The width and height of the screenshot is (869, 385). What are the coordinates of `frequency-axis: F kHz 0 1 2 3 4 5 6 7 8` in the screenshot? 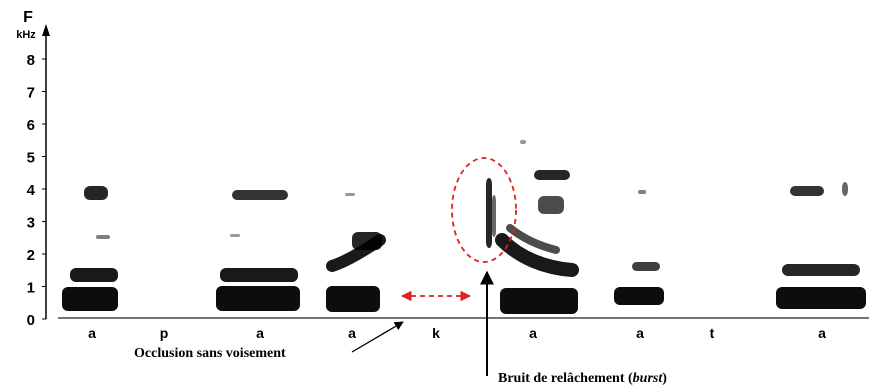 It's located at (33, 169).